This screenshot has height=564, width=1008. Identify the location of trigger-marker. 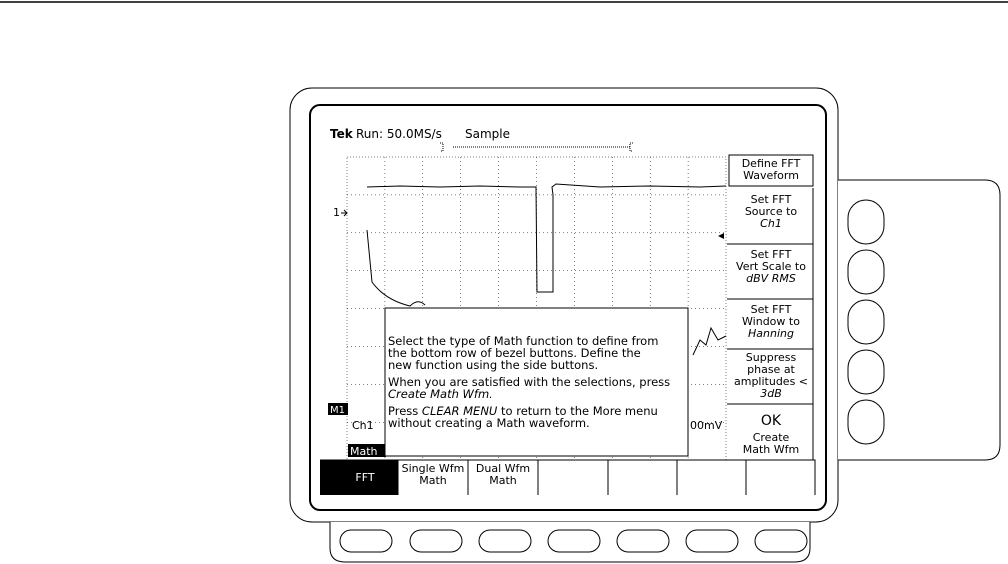
(721, 236).